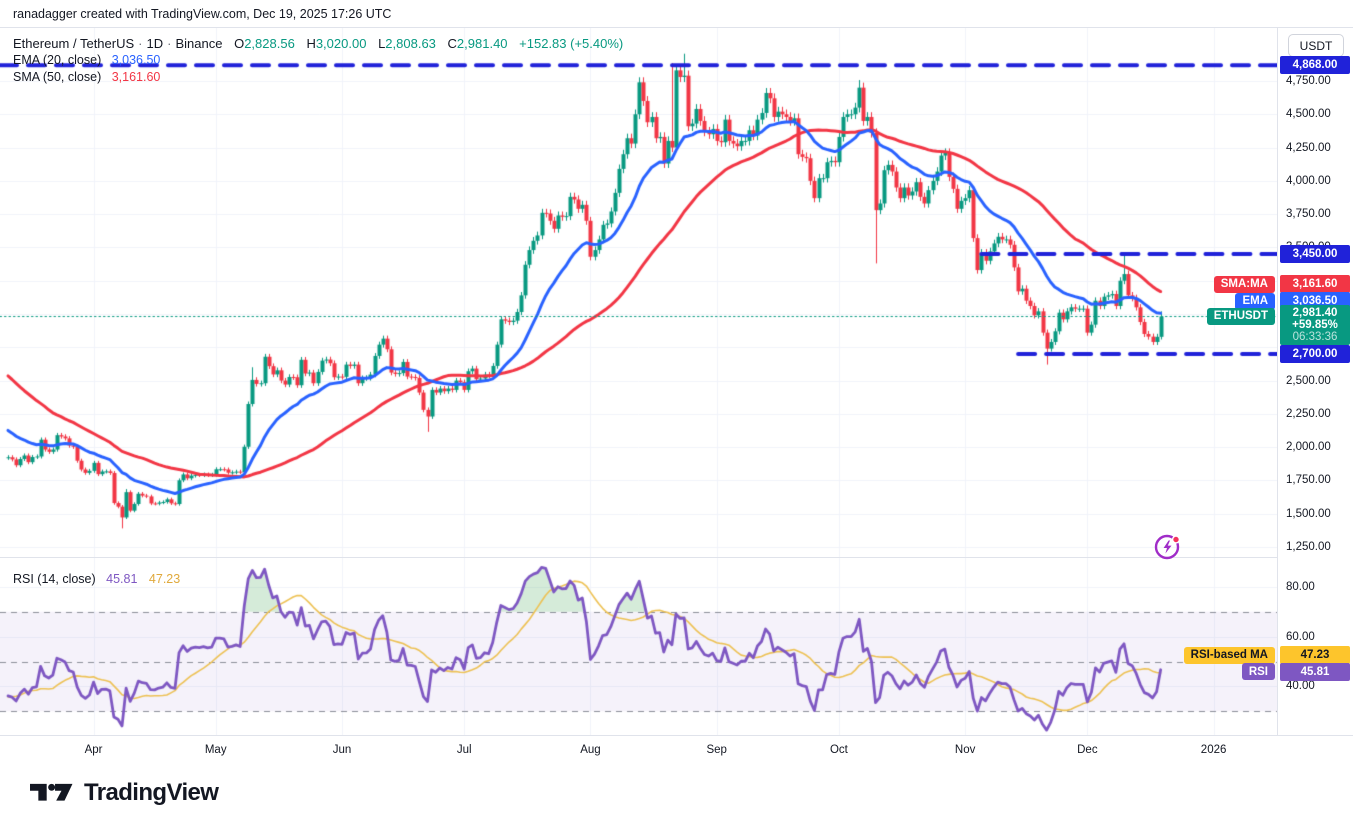 This screenshot has height=823, width=1353. What do you see at coordinates (155, 43) in the screenshot?
I see `interval-label: 1D` at bounding box center [155, 43].